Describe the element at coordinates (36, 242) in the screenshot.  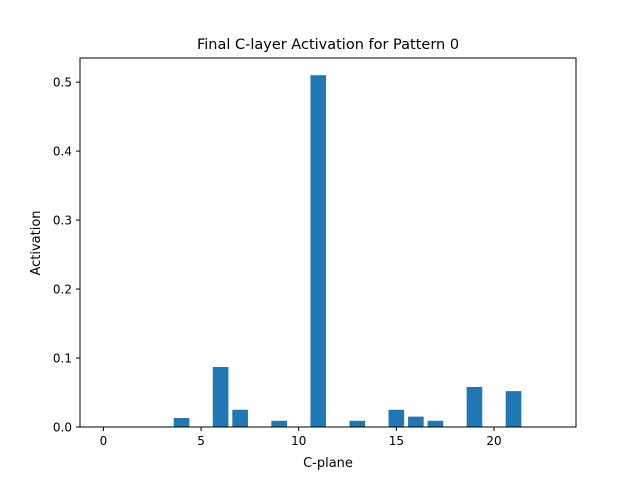
I see `y-axis-label: Activation` at that location.